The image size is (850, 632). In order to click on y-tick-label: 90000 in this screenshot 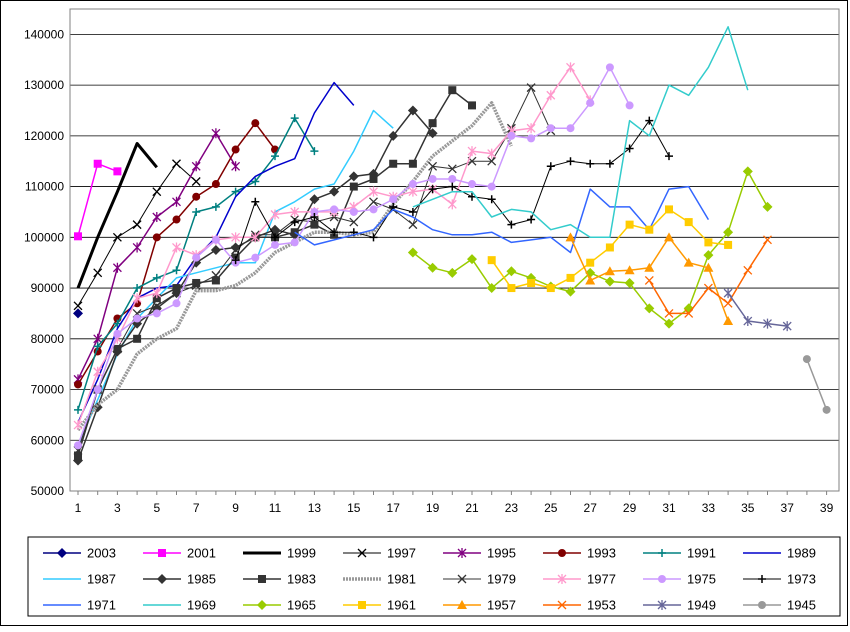, I will do `click(48, 288)`.